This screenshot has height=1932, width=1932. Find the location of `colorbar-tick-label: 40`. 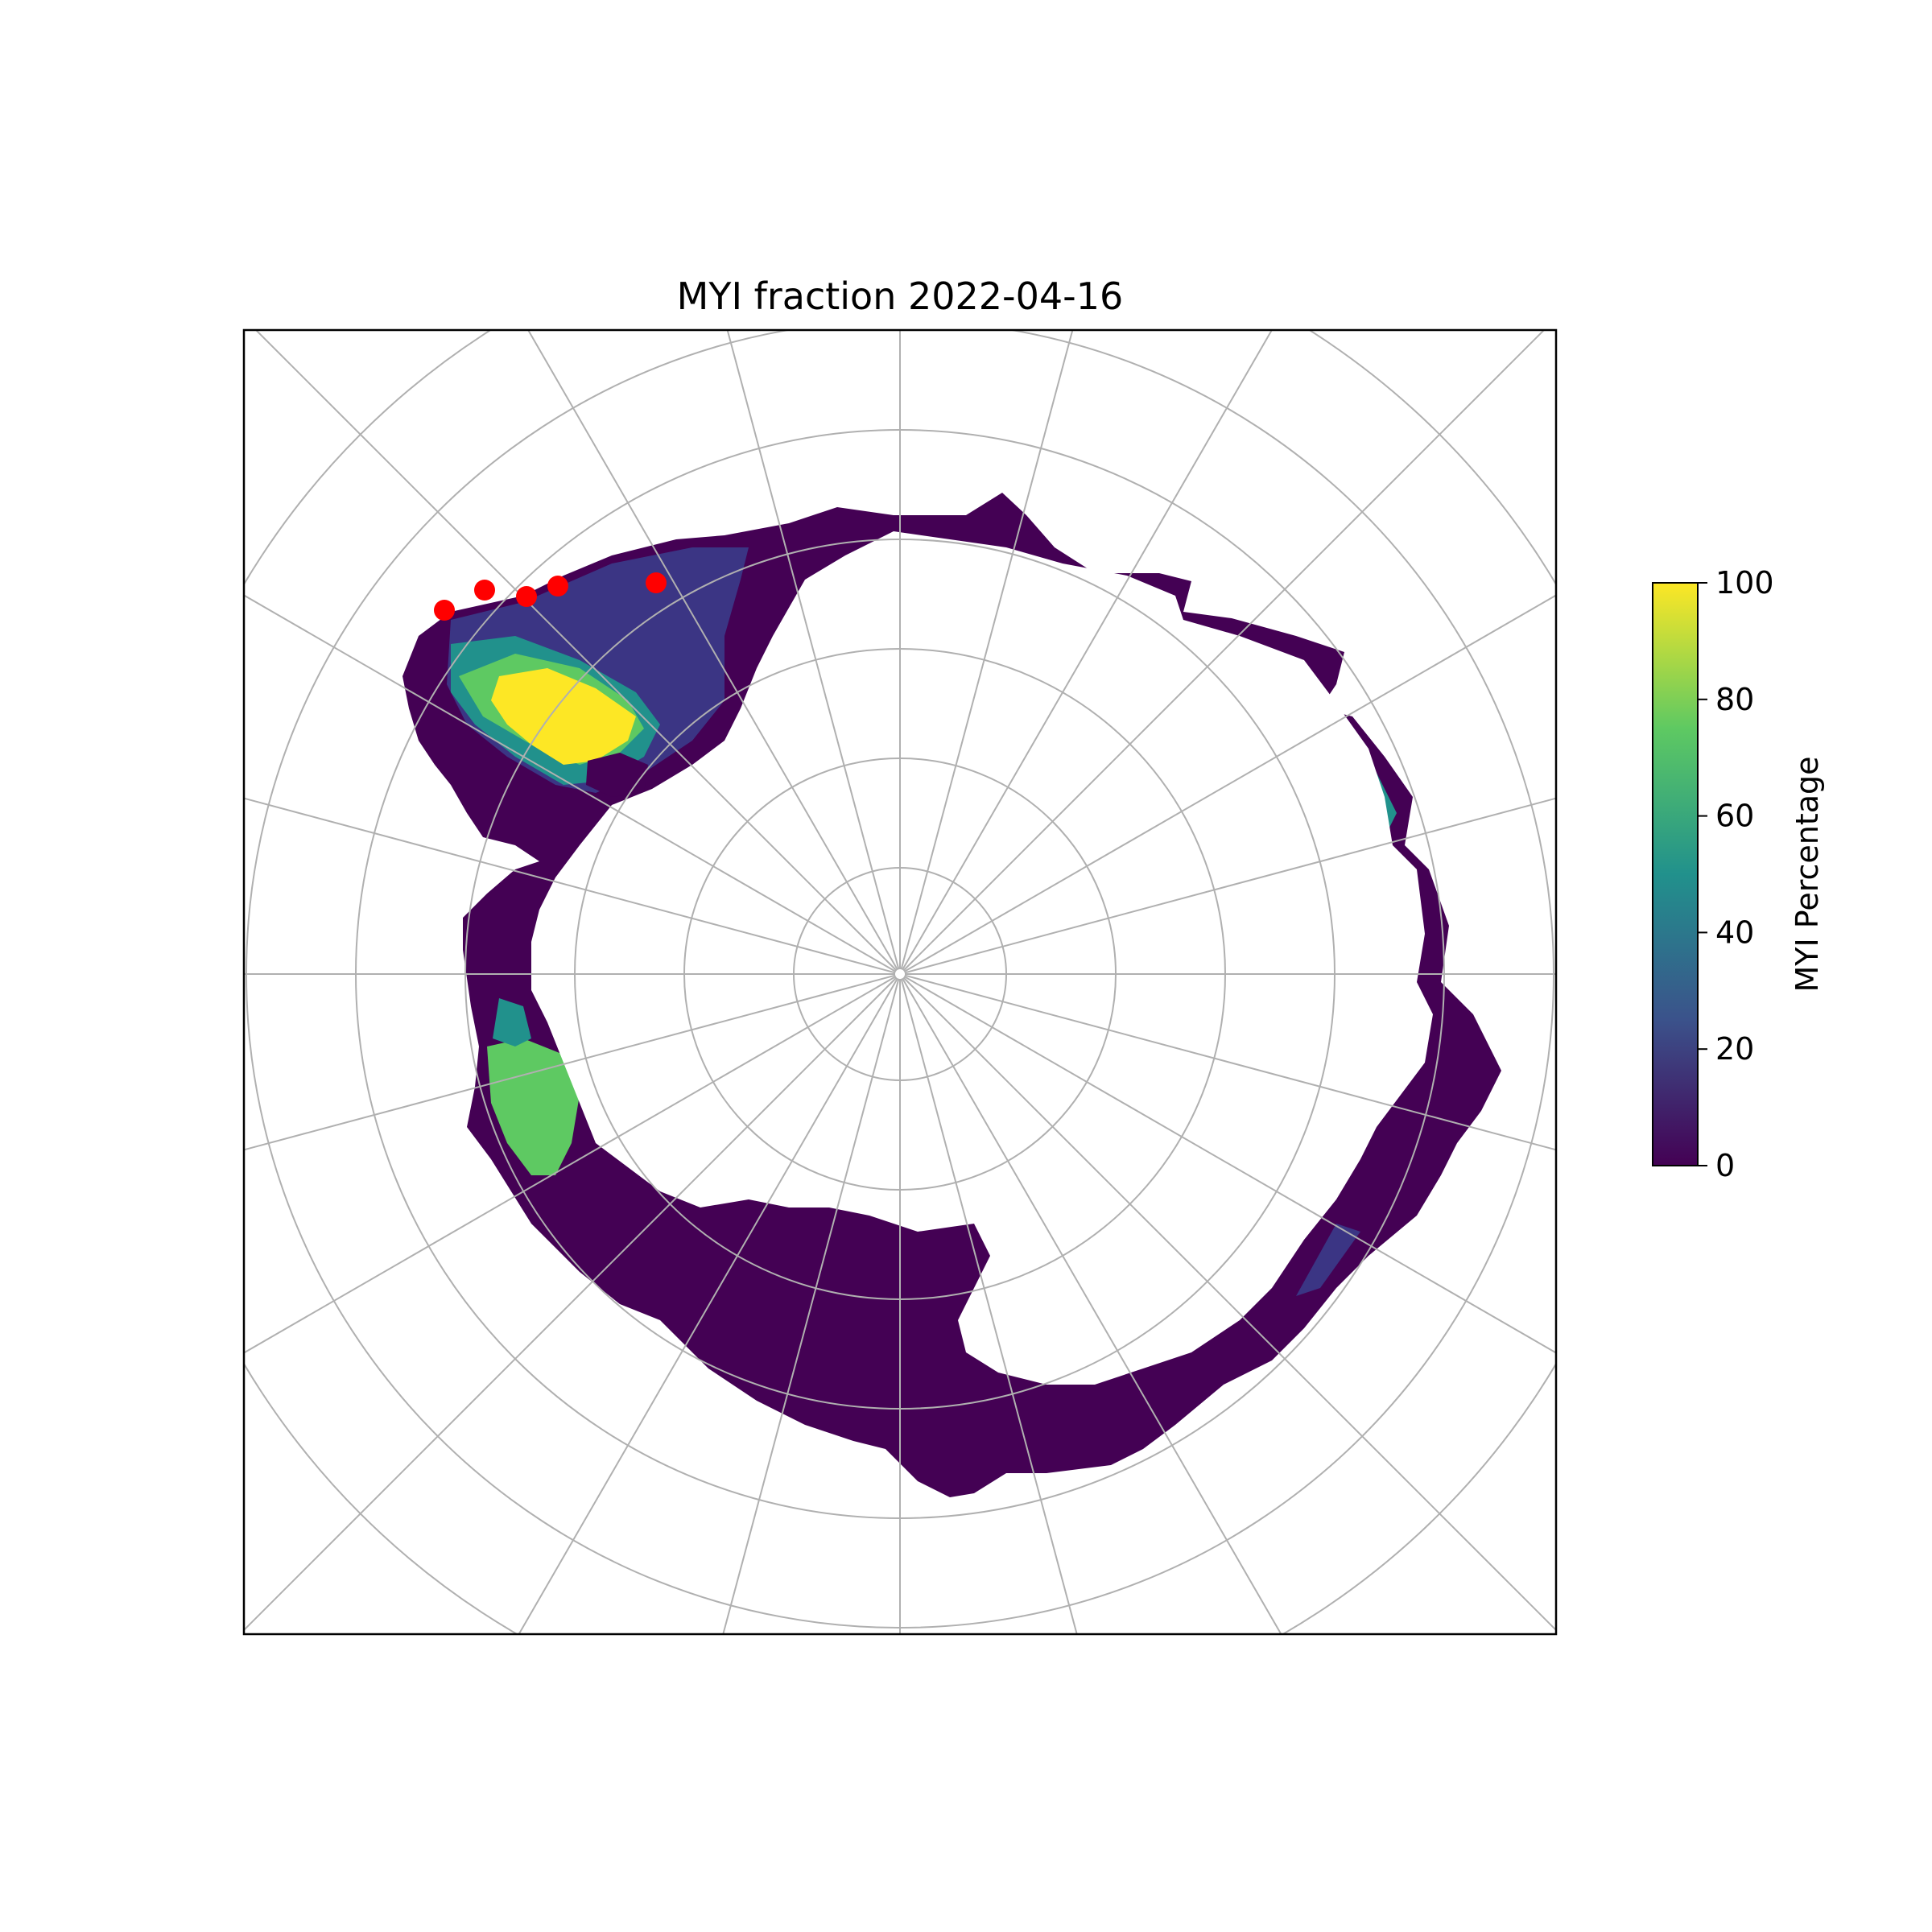

colorbar-tick-label: 40 is located at coordinates (1734, 932).